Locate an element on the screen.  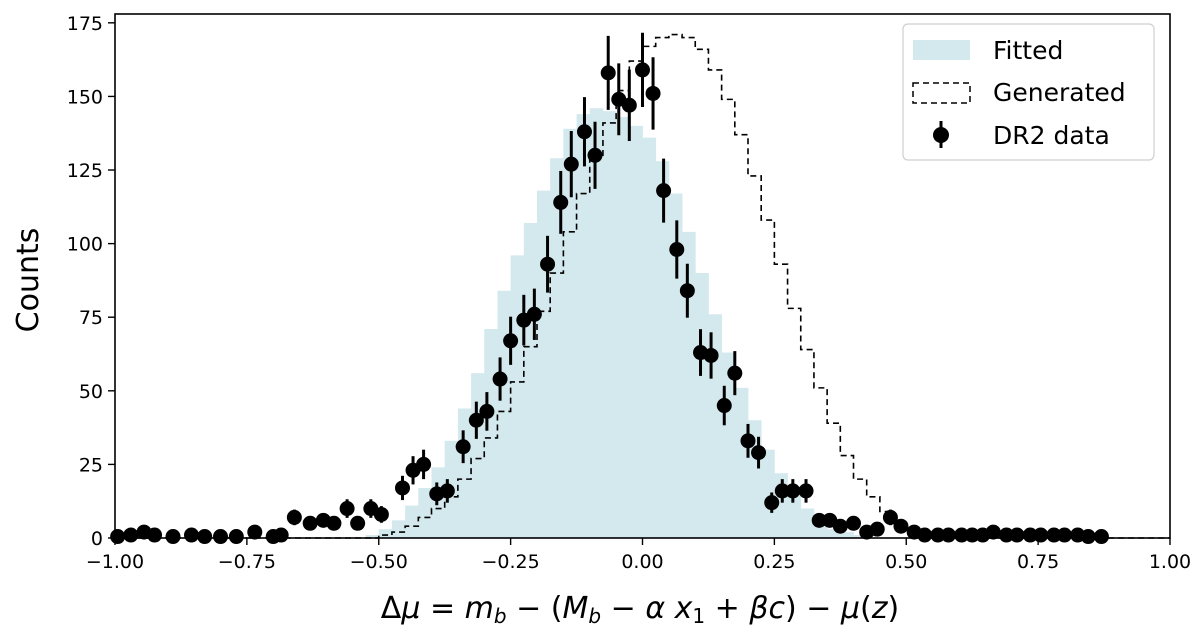
y-tick-label: 75 is located at coordinates (91, 318).